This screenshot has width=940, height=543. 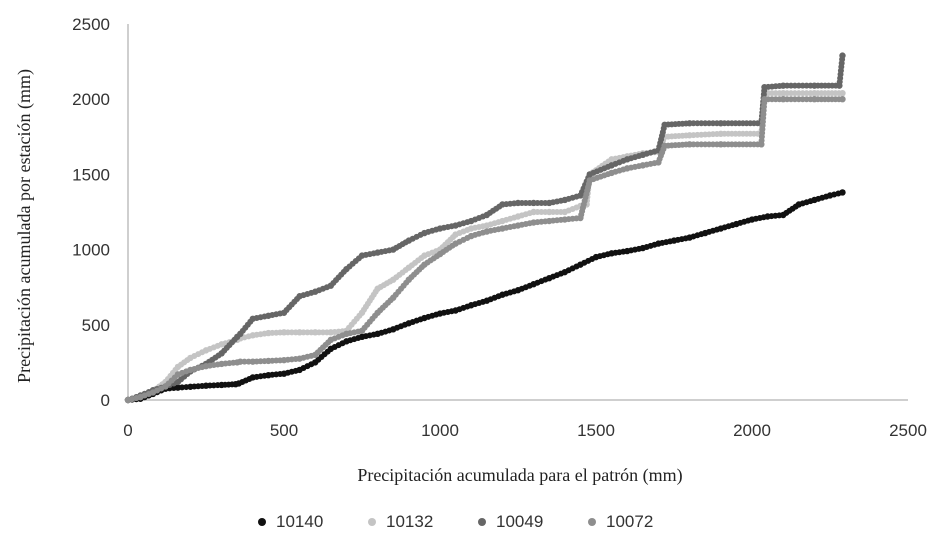 I want to click on legend-label: 10072, so click(x=629, y=521).